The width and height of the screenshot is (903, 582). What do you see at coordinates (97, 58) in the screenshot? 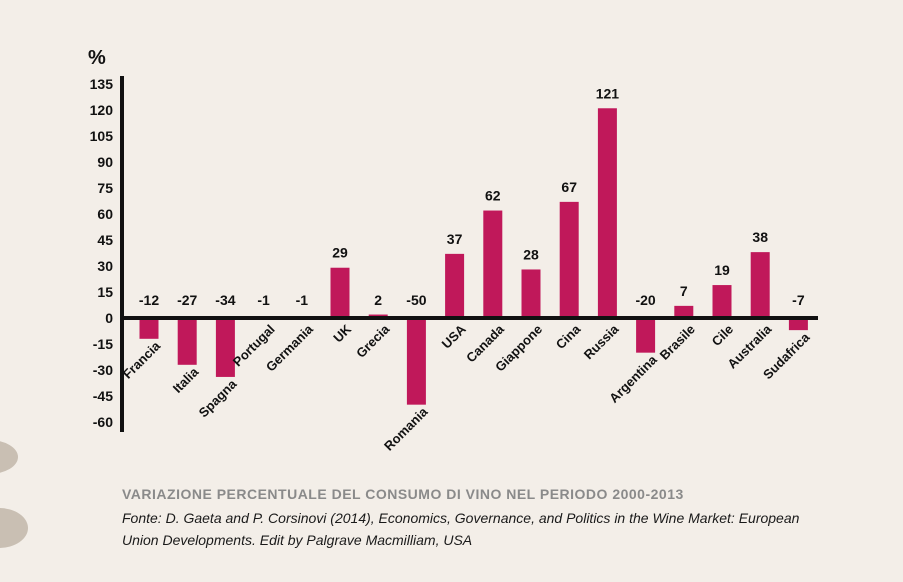
I see `y-axis-unit-label: %` at bounding box center [97, 58].